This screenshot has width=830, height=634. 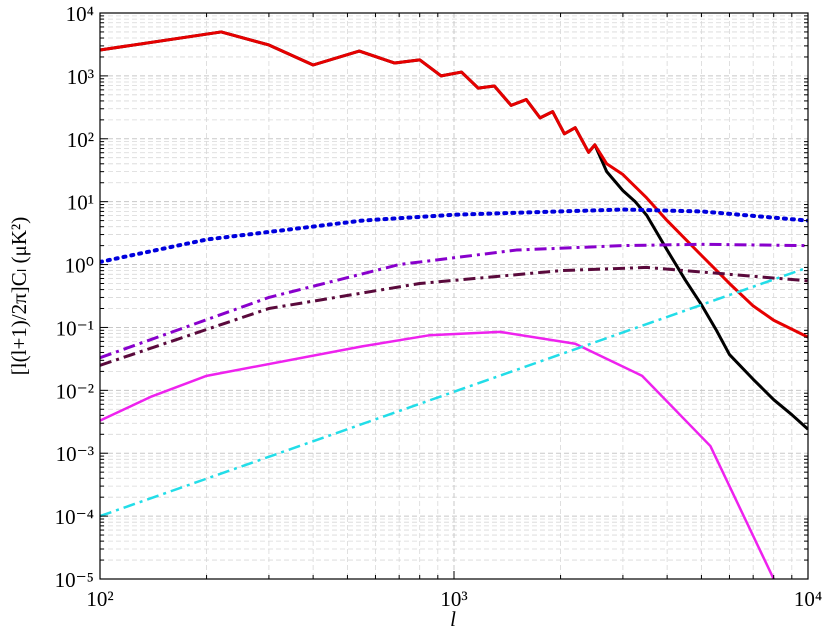 What do you see at coordinates (808, 599) in the screenshot?
I see `x-tick-label: 10⁴` at bounding box center [808, 599].